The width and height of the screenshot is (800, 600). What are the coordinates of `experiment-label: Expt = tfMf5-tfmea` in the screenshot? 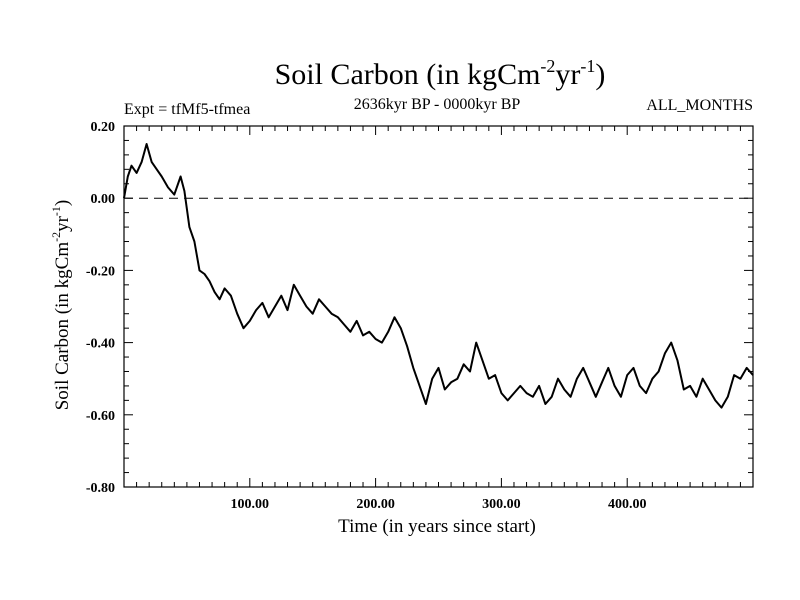 It's located at (187, 109).